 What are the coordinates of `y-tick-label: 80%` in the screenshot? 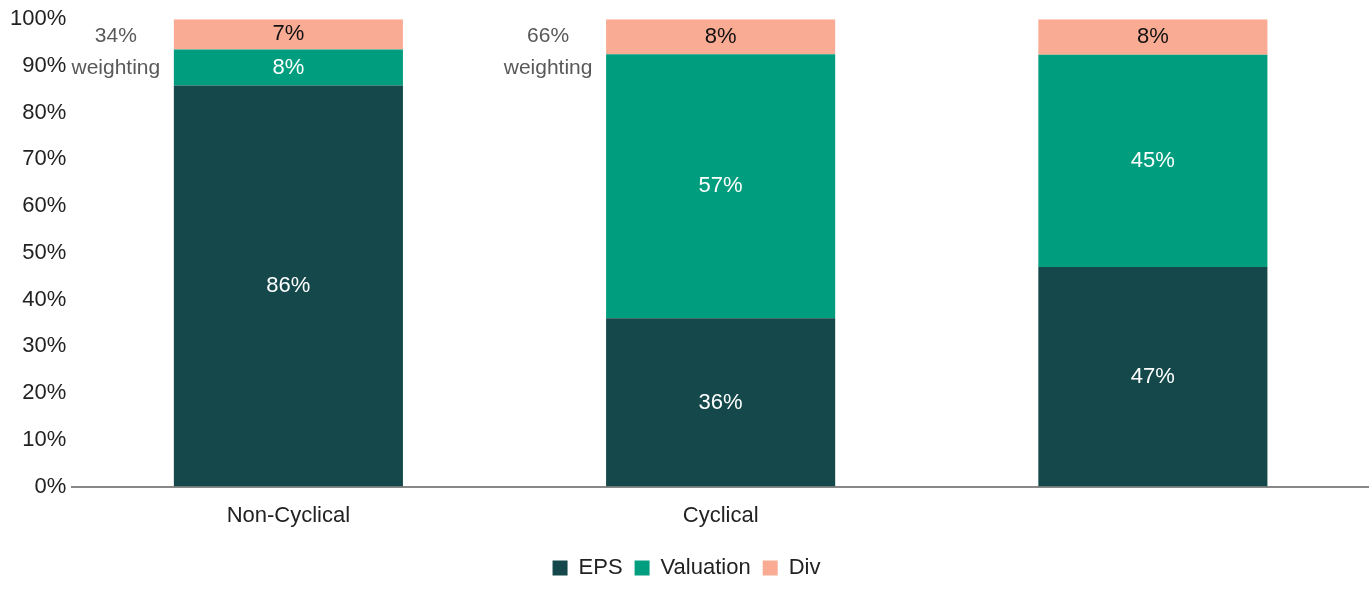 It's located at (44, 111).